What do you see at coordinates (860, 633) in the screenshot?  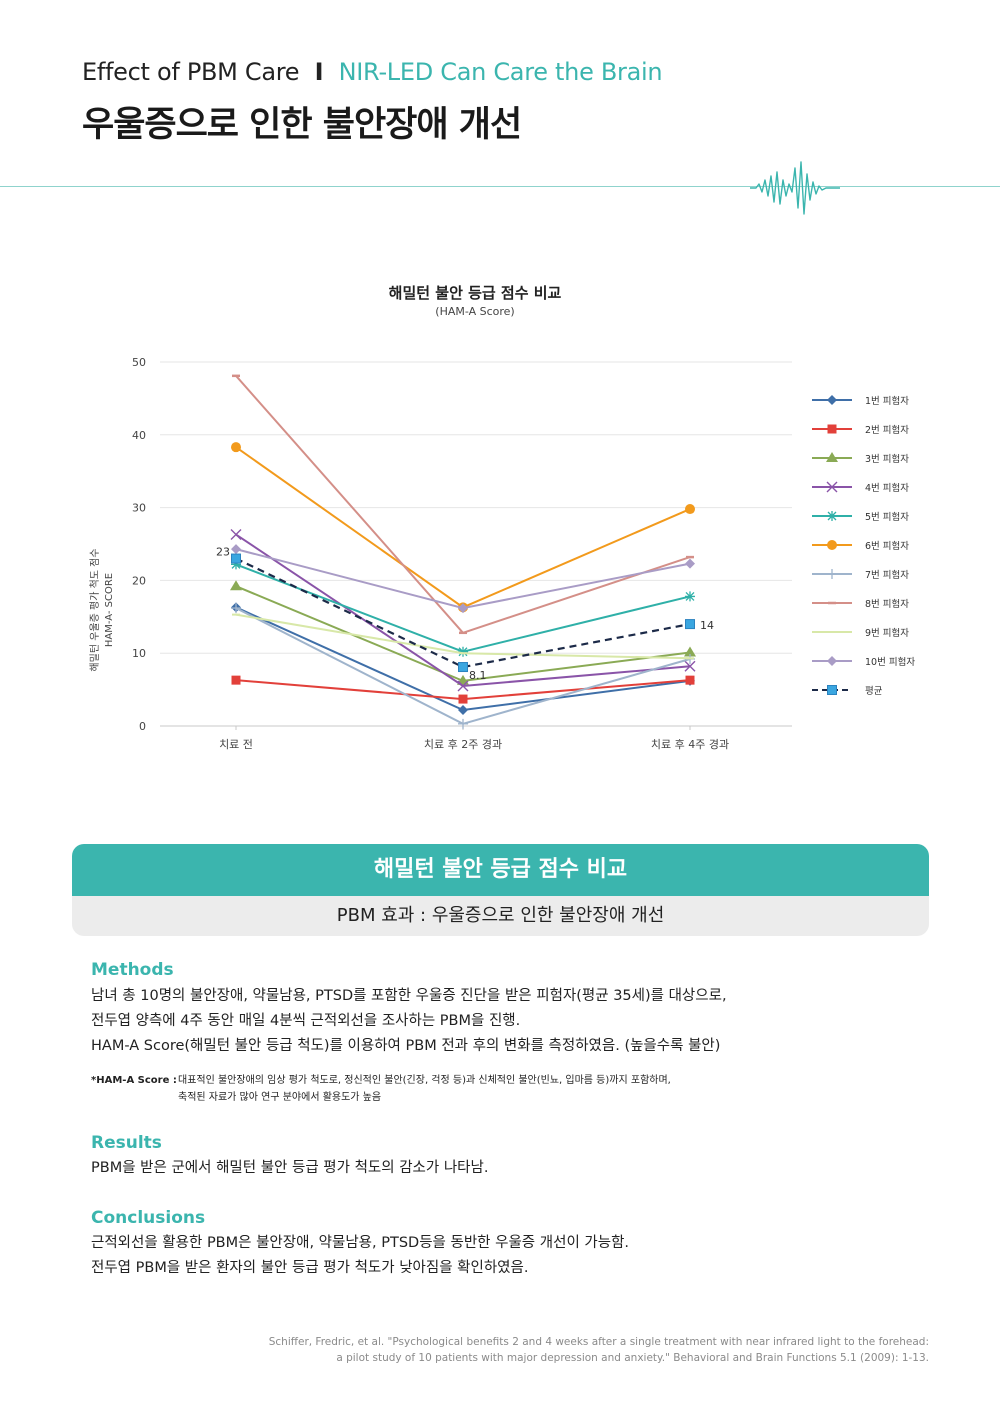 I see `legend-item: 9번 피험자` at bounding box center [860, 633].